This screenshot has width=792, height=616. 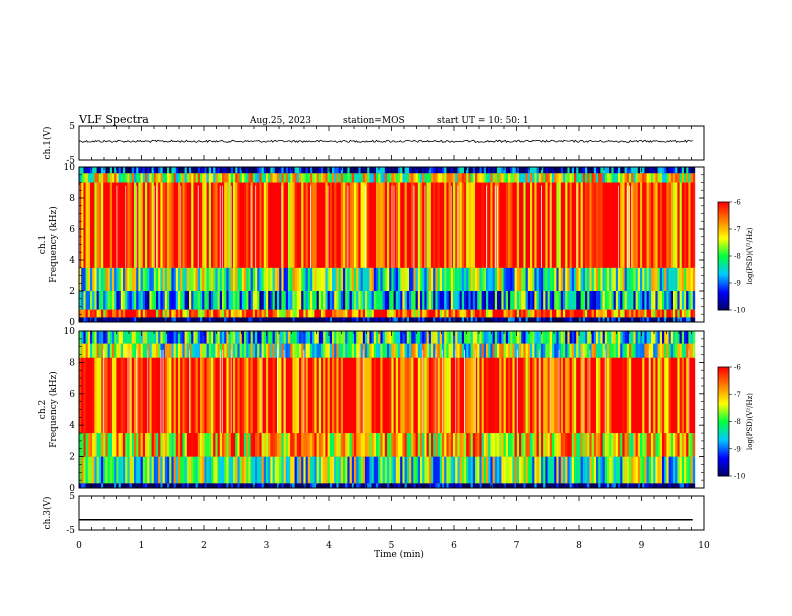 I want to click on colorbar-tick-label: -9, so click(x=737, y=284).